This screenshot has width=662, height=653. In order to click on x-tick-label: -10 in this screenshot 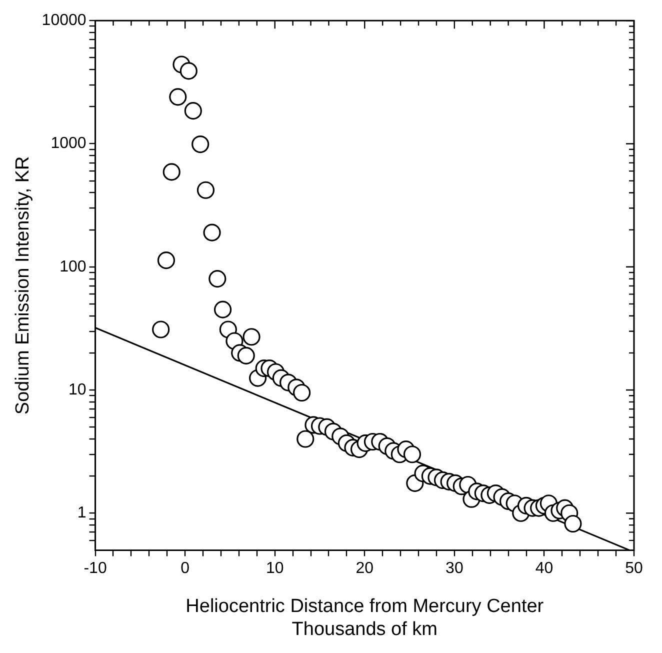, I will do `click(95, 569)`.